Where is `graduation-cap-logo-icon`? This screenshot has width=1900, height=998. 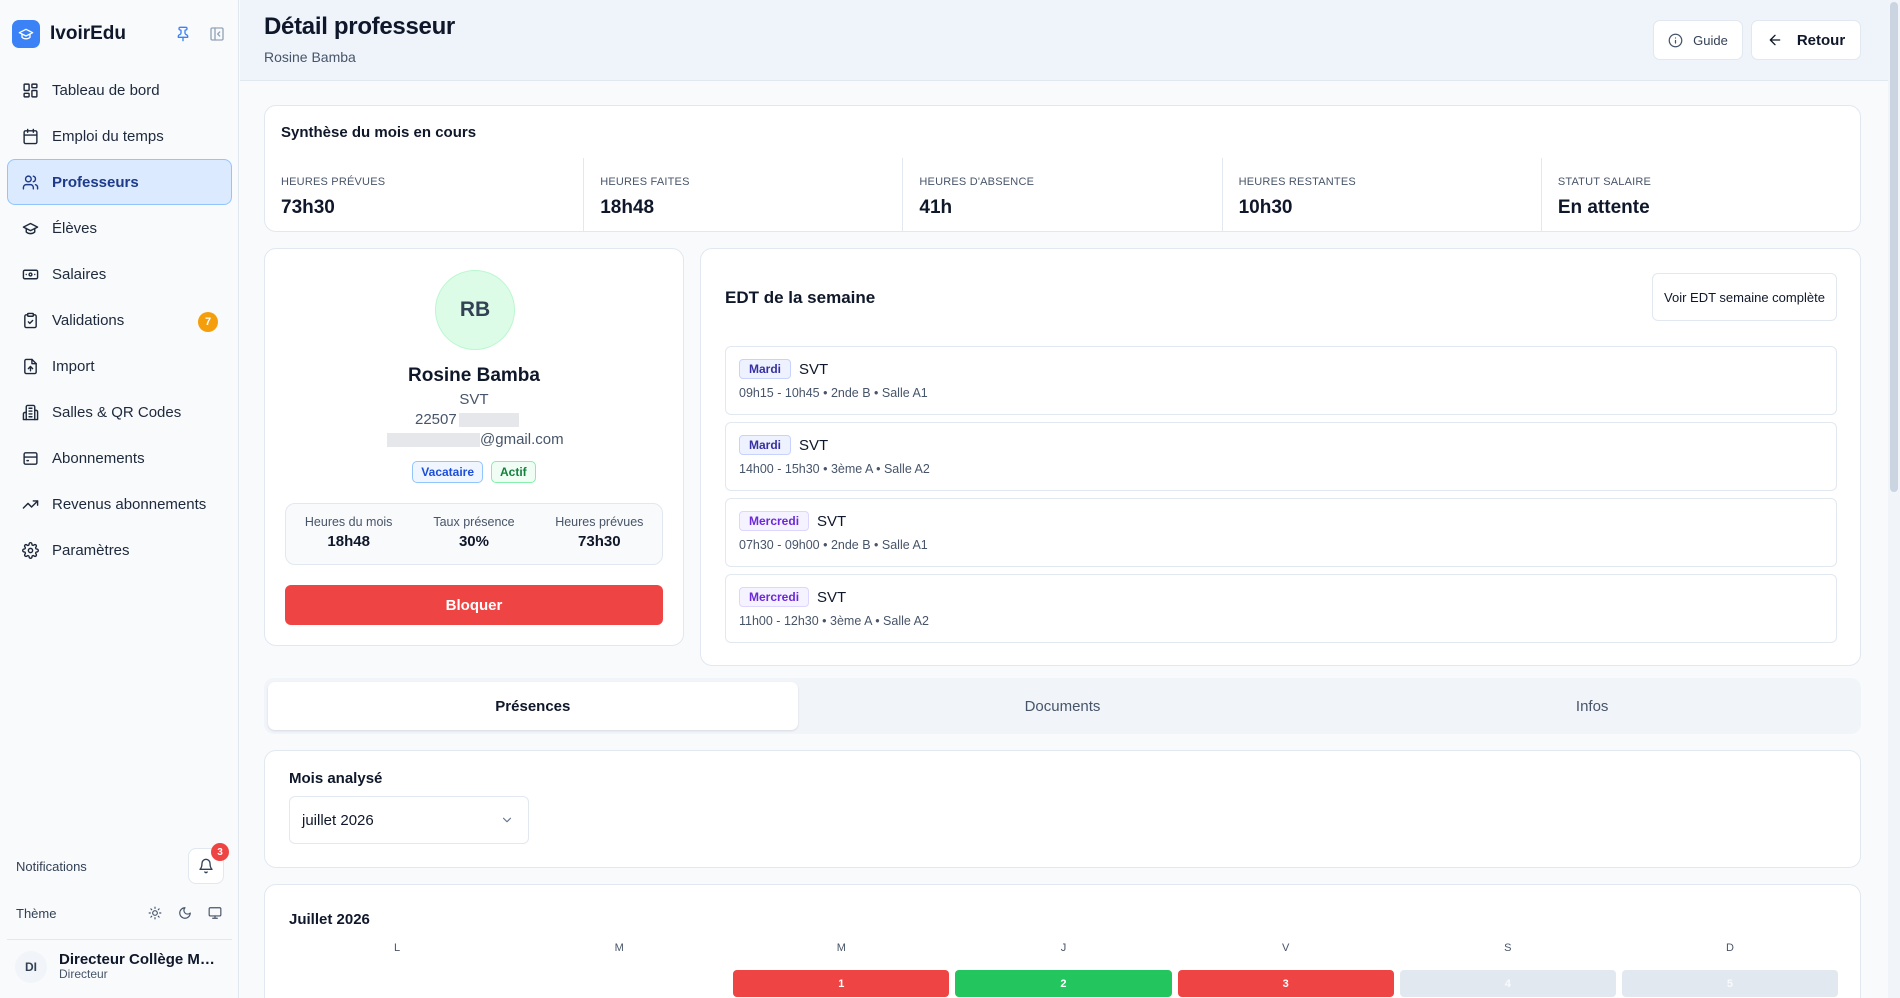
graduation-cap-logo-icon is located at coordinates (26, 34).